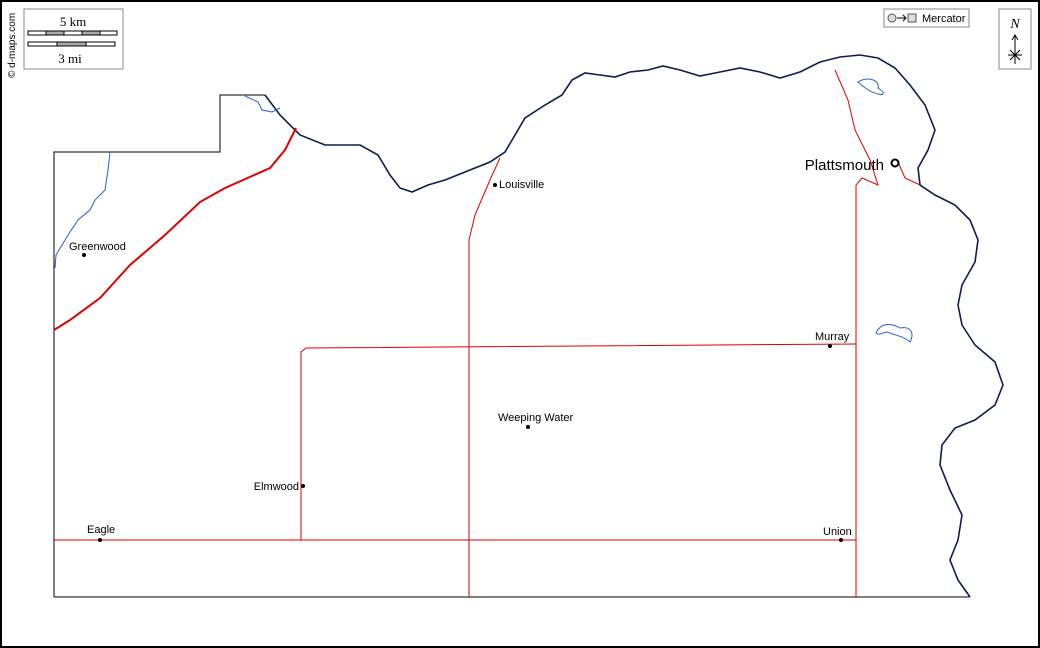 The height and width of the screenshot is (648, 1040). What do you see at coordinates (837, 532) in the screenshot?
I see `town-label: Union` at bounding box center [837, 532].